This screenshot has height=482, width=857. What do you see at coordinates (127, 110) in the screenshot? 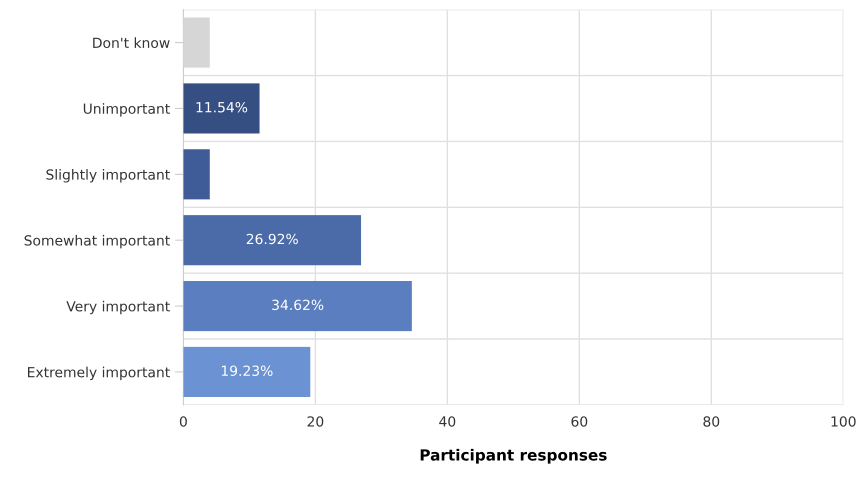
I see `y-tick-label: Unimportant` at bounding box center [127, 110].